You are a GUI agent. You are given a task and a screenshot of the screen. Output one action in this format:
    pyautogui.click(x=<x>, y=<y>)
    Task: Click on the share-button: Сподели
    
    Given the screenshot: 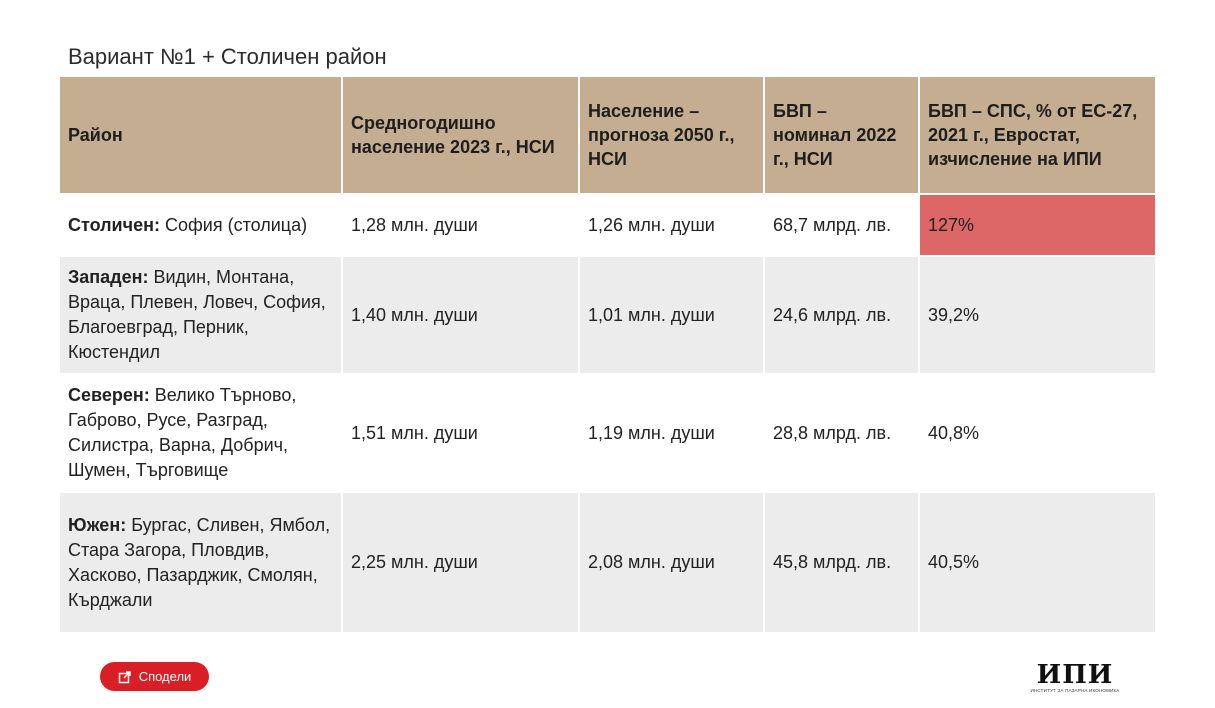 What is the action you would take?
    pyautogui.click(x=154, y=676)
    